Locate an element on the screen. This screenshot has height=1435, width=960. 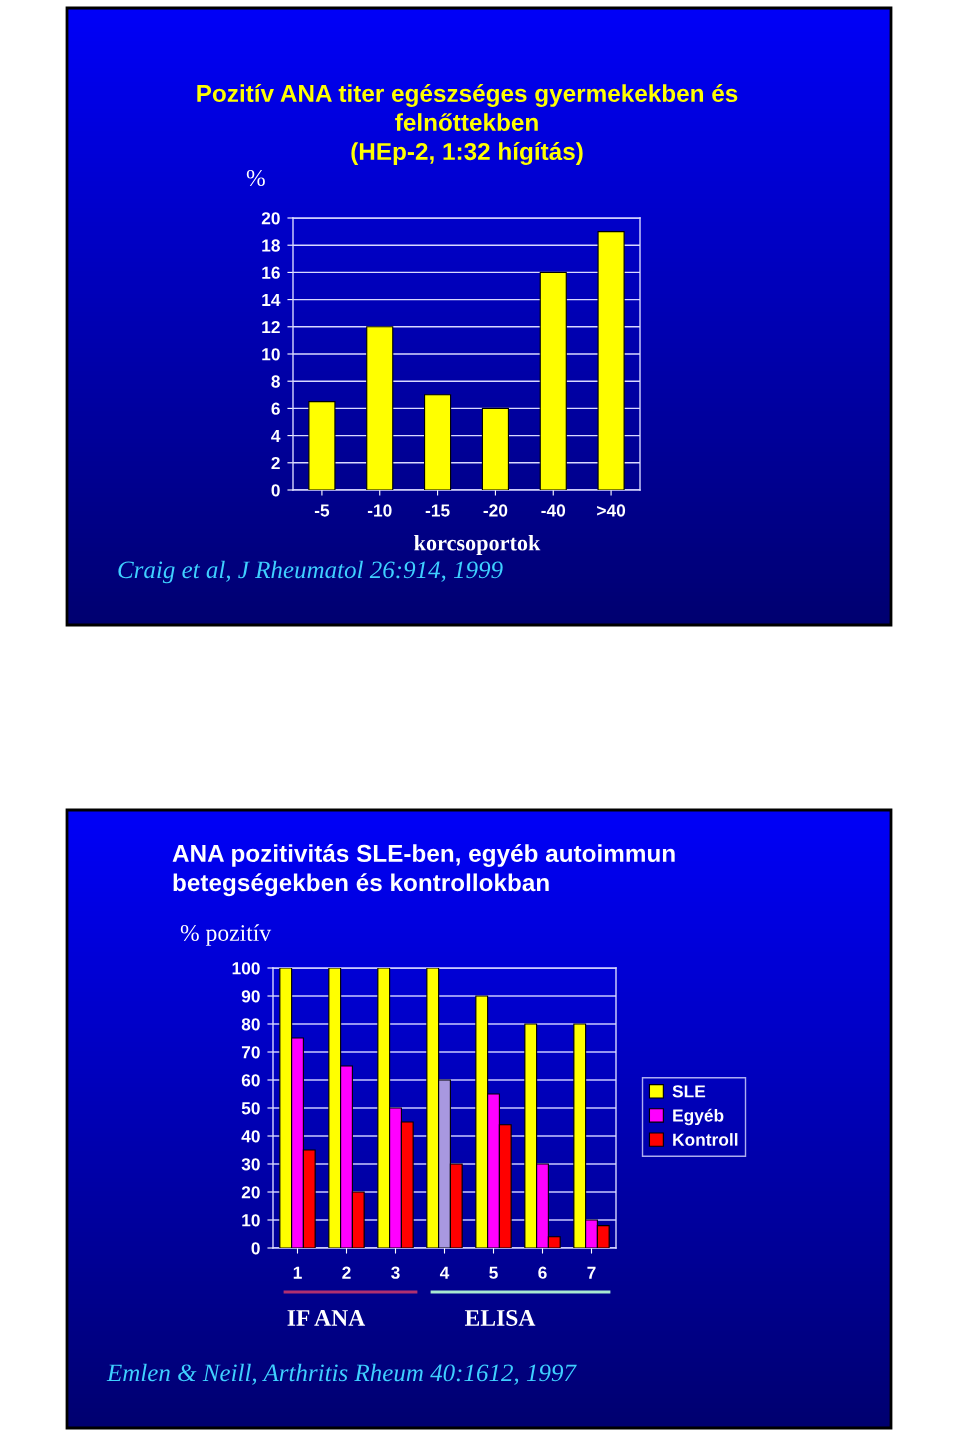
y-tick-label: 80 is located at coordinates (250, 1024).